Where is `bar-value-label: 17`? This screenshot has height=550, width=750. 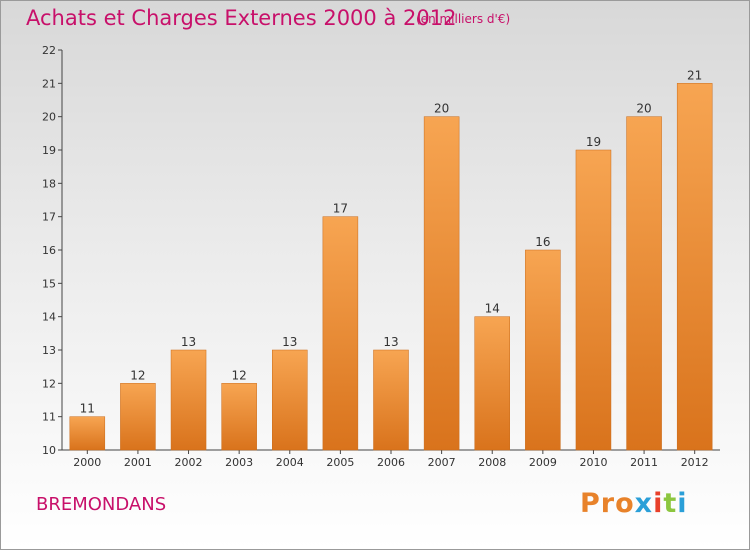
bar-value-label: 17 is located at coordinates (340, 209).